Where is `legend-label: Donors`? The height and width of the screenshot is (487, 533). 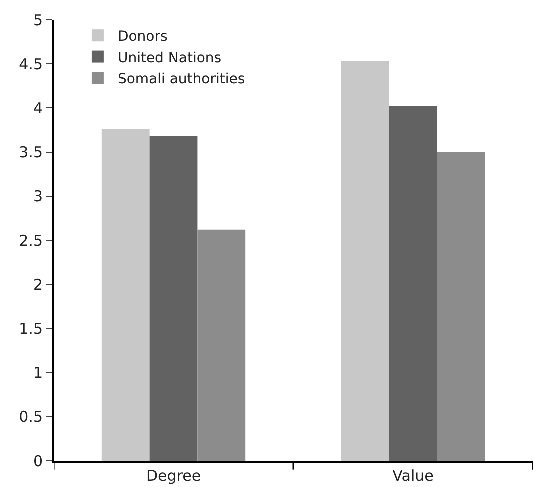
legend-label: Donors is located at coordinates (143, 37).